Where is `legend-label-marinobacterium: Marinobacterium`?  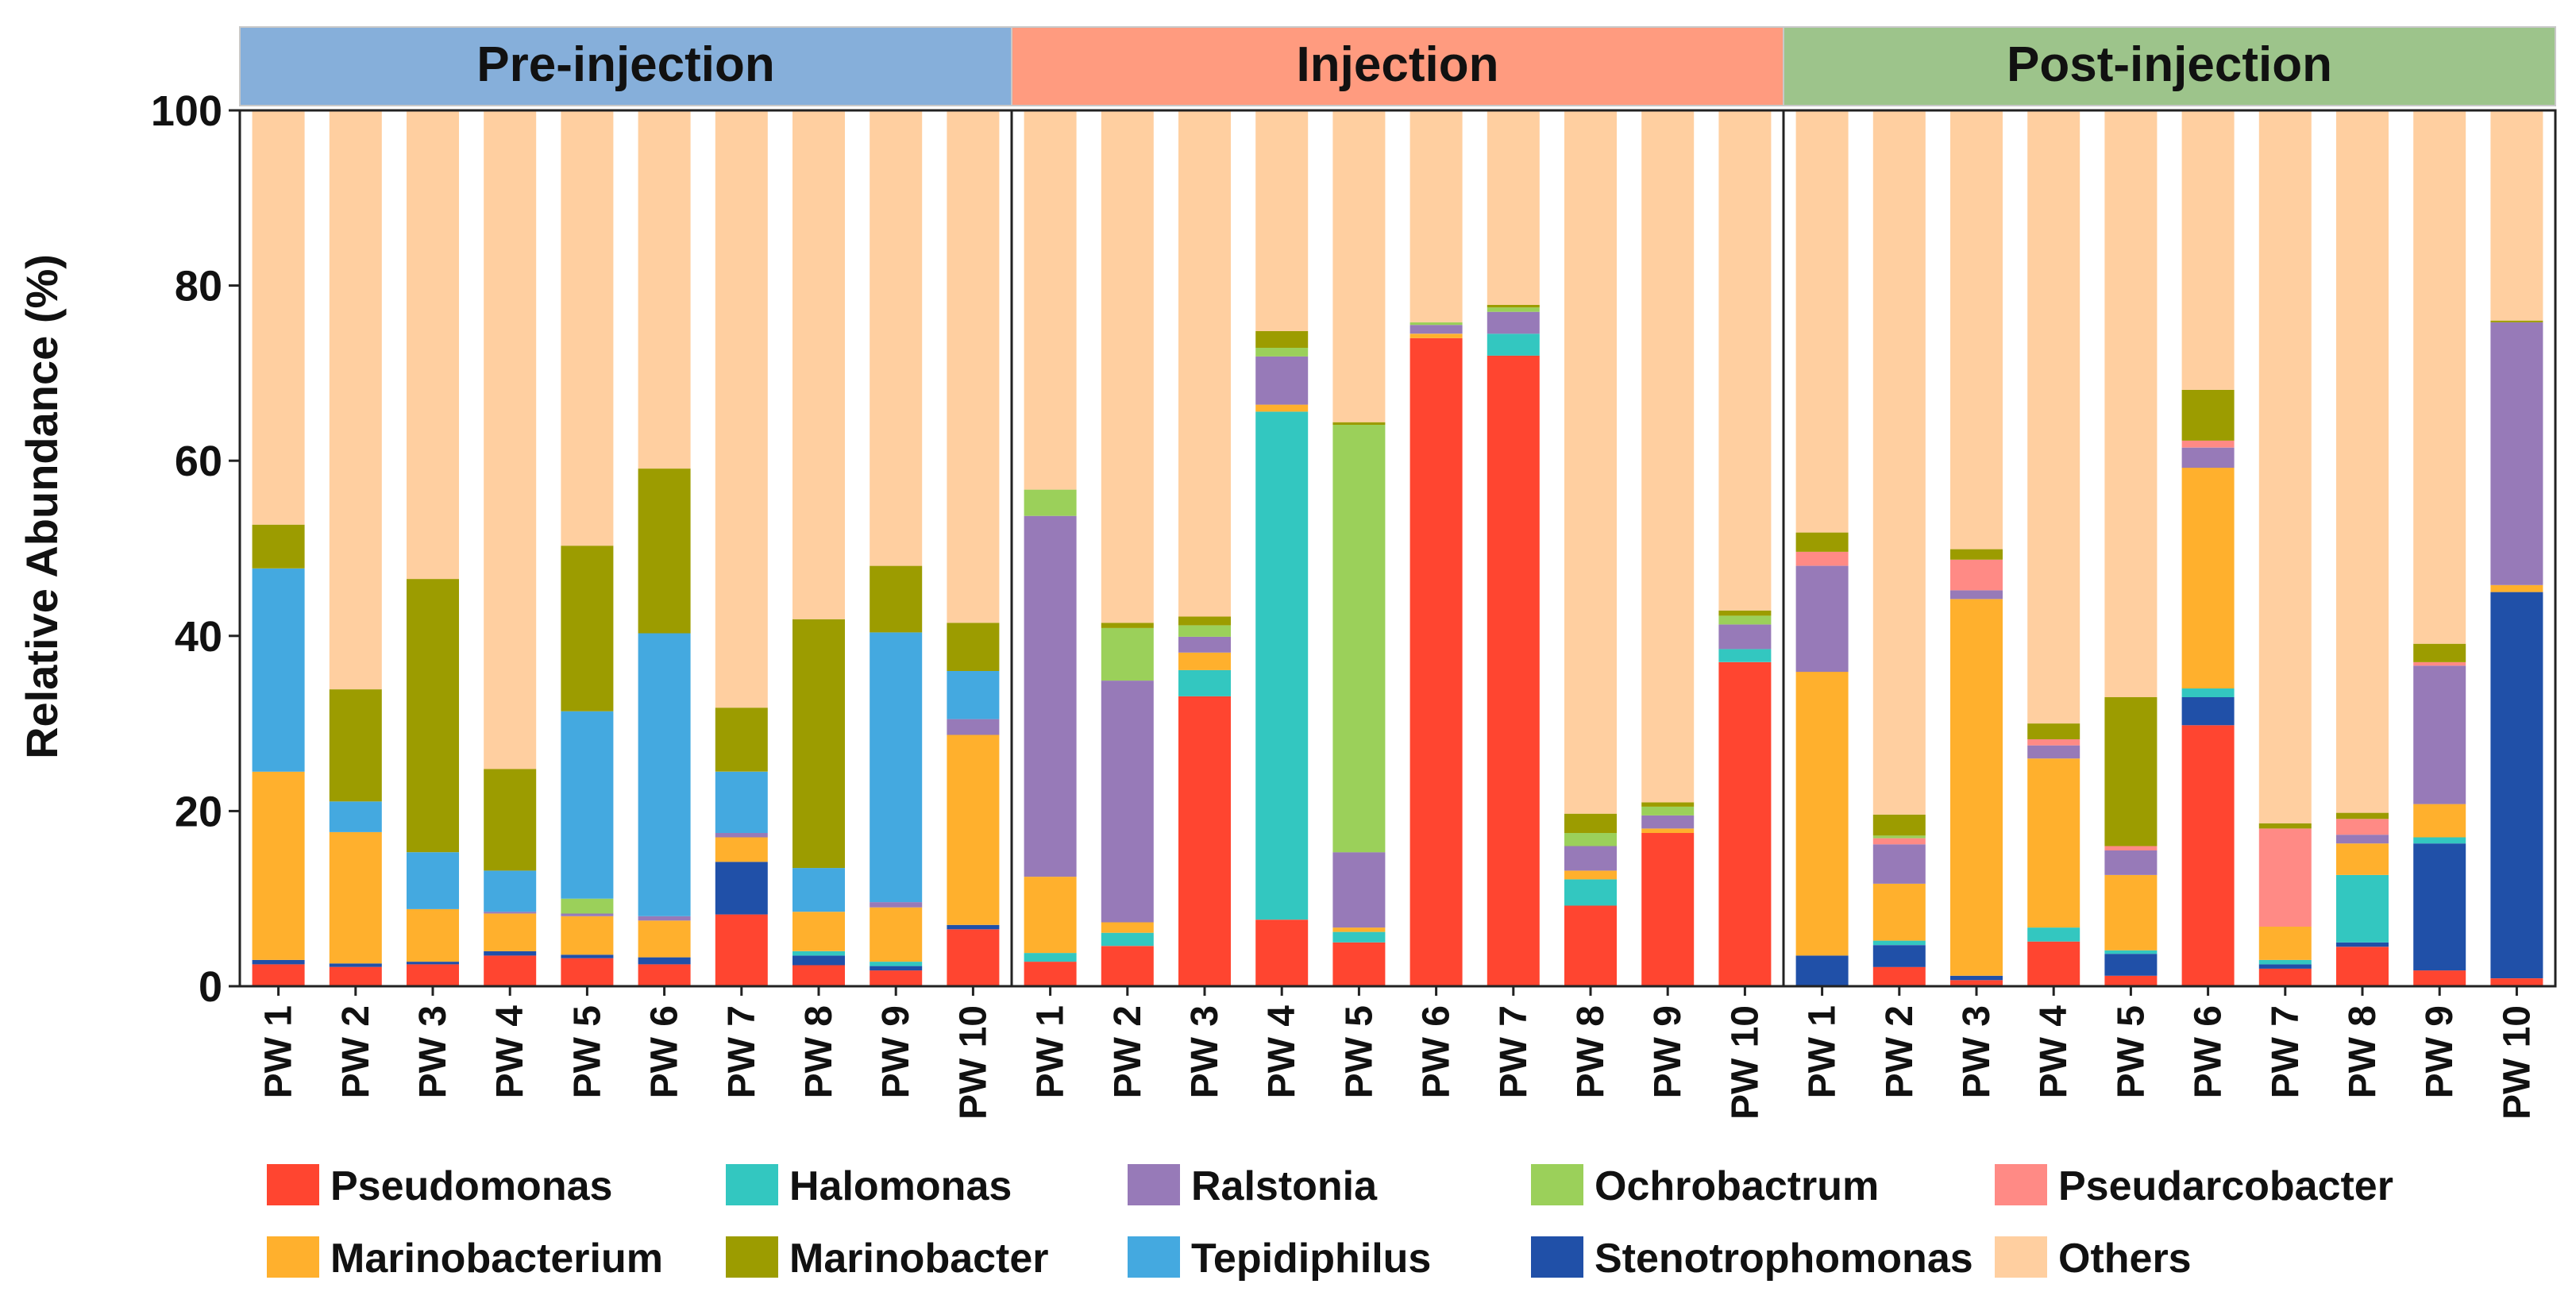 legend-label-marinobacterium: Marinobacterium is located at coordinates (496, 1259).